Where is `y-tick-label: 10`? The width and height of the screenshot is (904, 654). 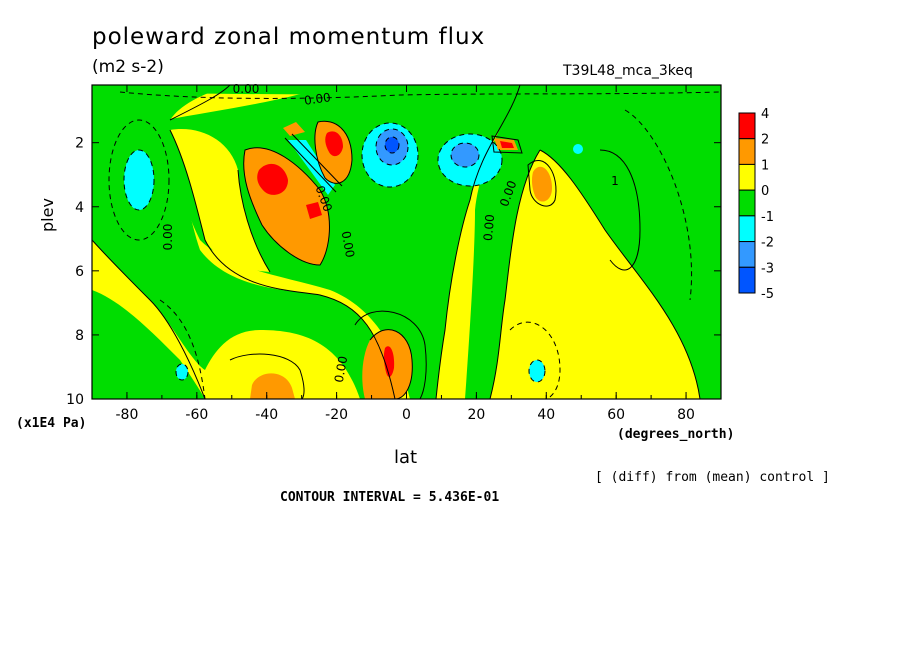 y-tick-label: 10 is located at coordinates (75, 400).